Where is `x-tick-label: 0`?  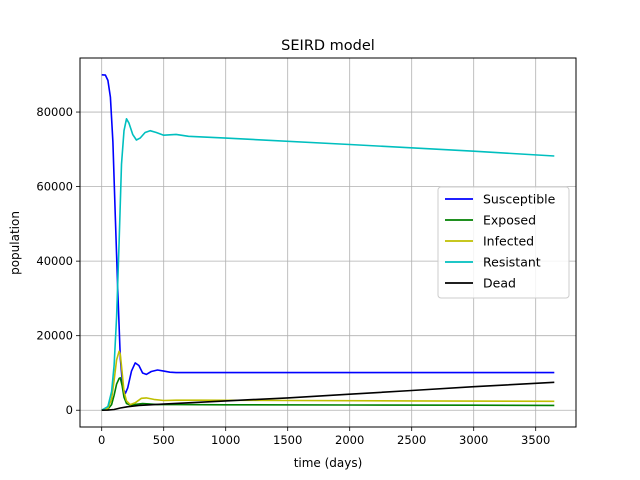 x-tick-label: 0 is located at coordinates (101, 440).